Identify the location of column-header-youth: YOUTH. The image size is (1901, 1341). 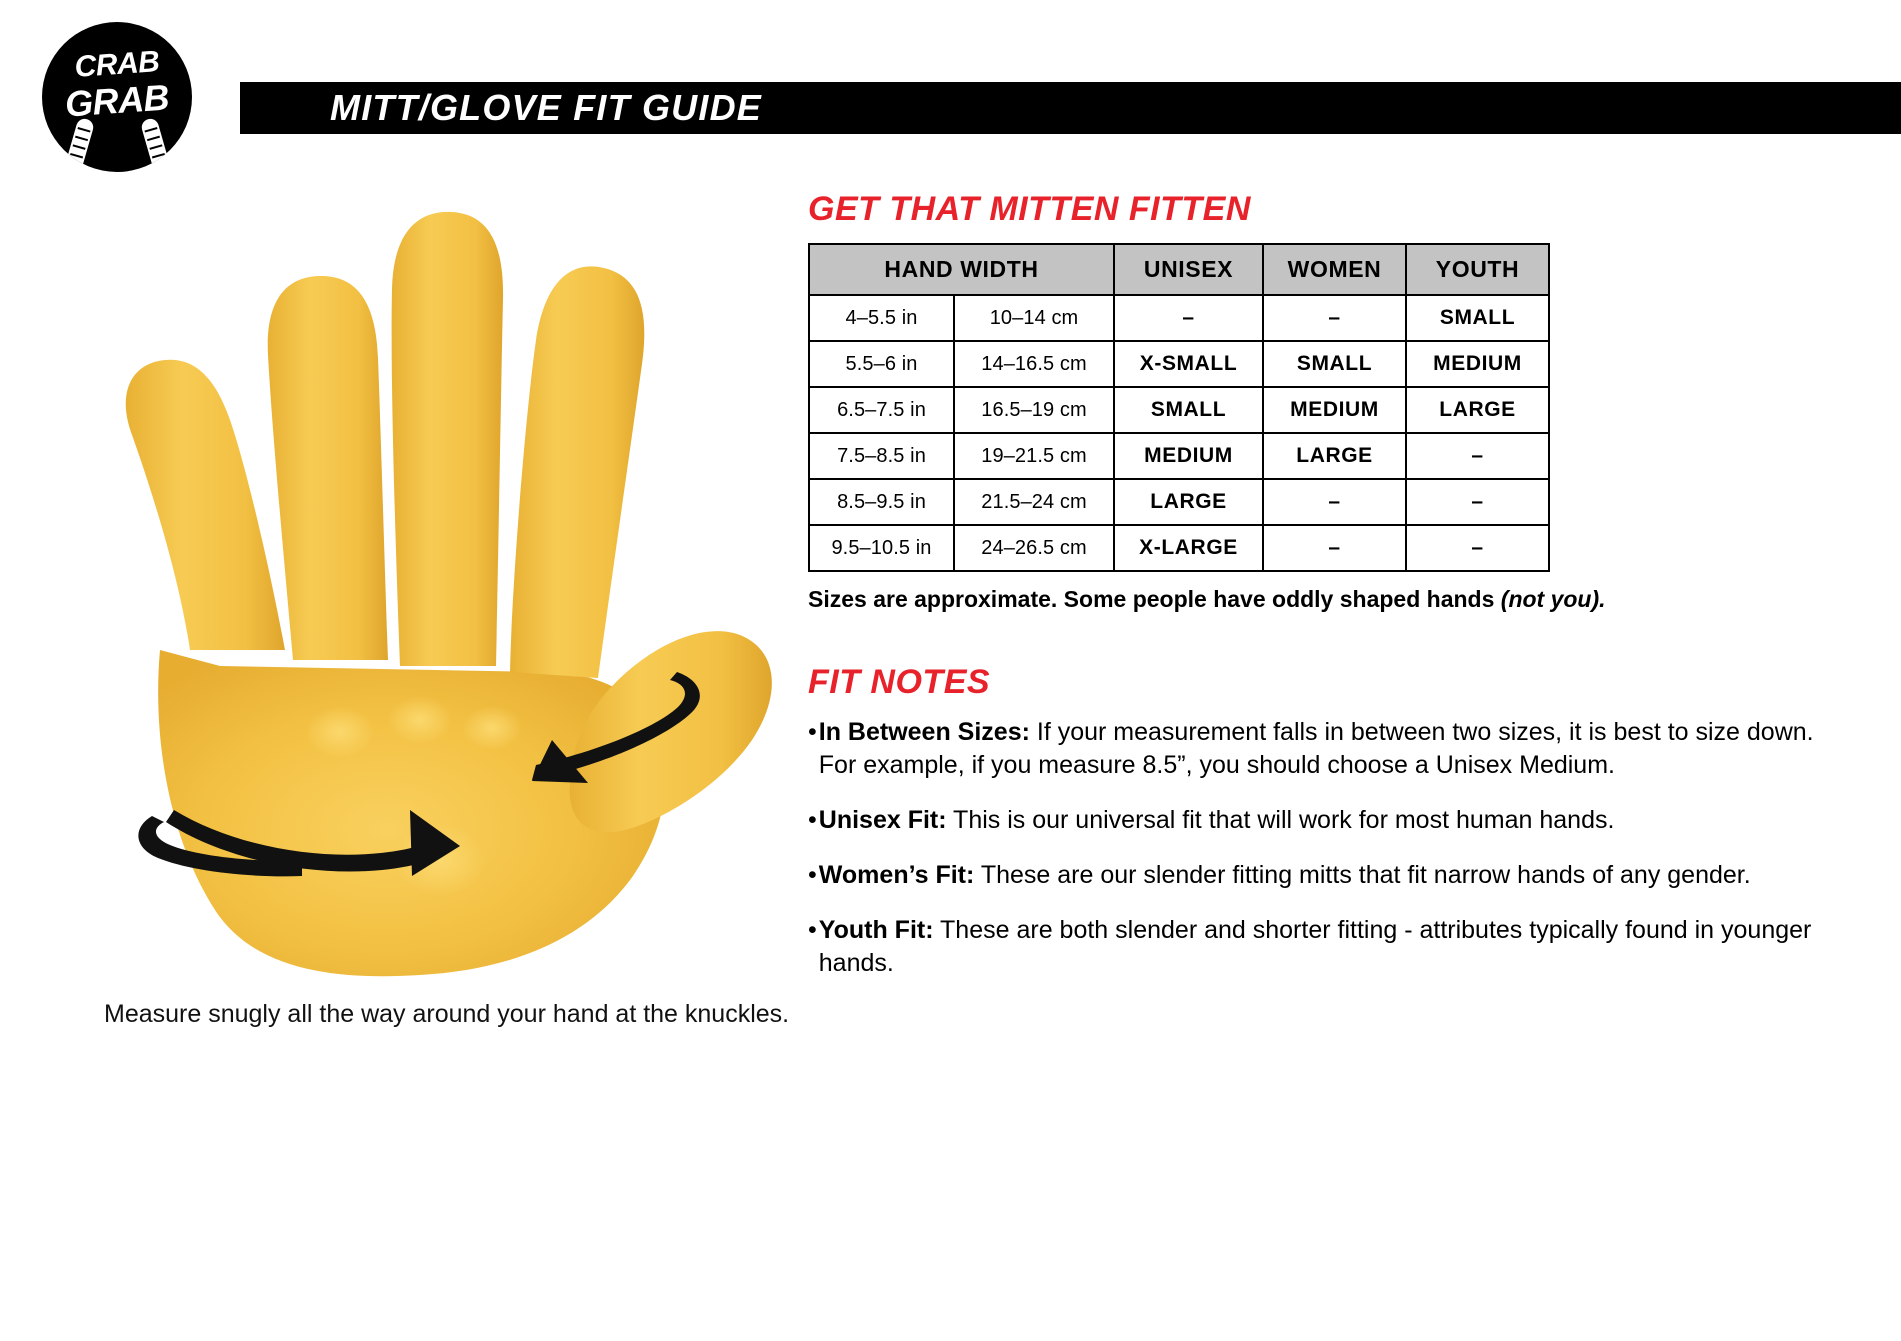
(1478, 269).